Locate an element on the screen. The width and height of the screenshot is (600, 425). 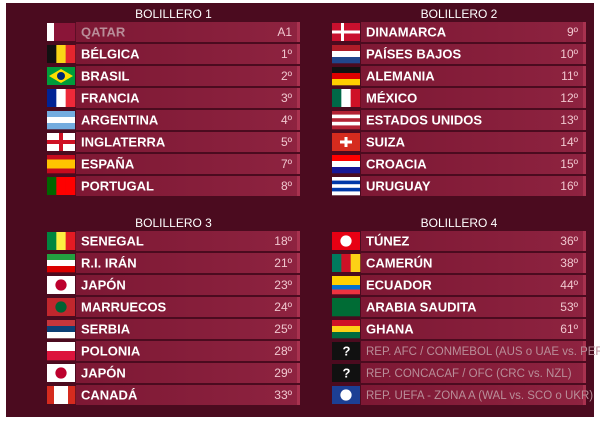
flag-icon: ? is located at coordinates (347, 372).